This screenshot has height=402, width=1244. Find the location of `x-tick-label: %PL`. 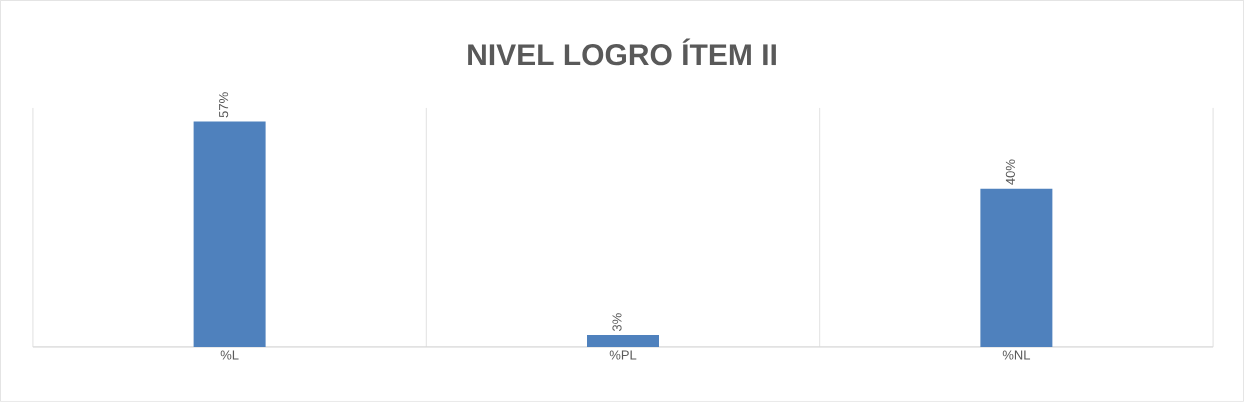

x-tick-label: %PL is located at coordinates (623, 355).